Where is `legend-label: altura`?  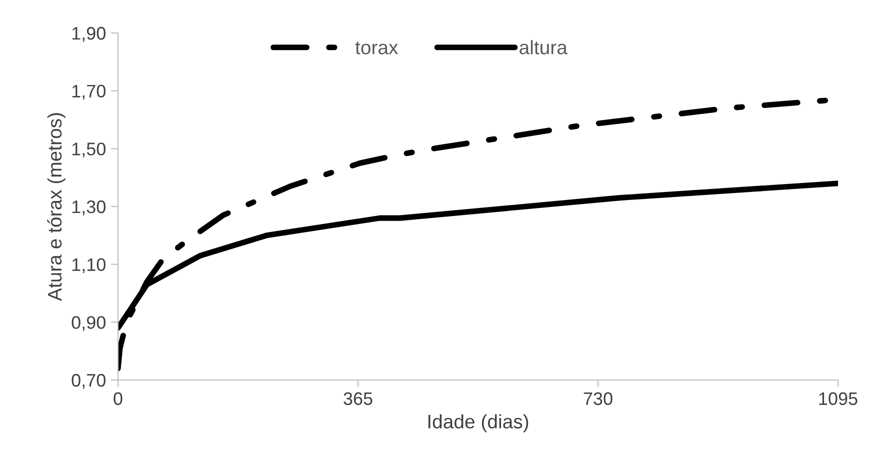 legend-label: altura is located at coordinates (544, 47).